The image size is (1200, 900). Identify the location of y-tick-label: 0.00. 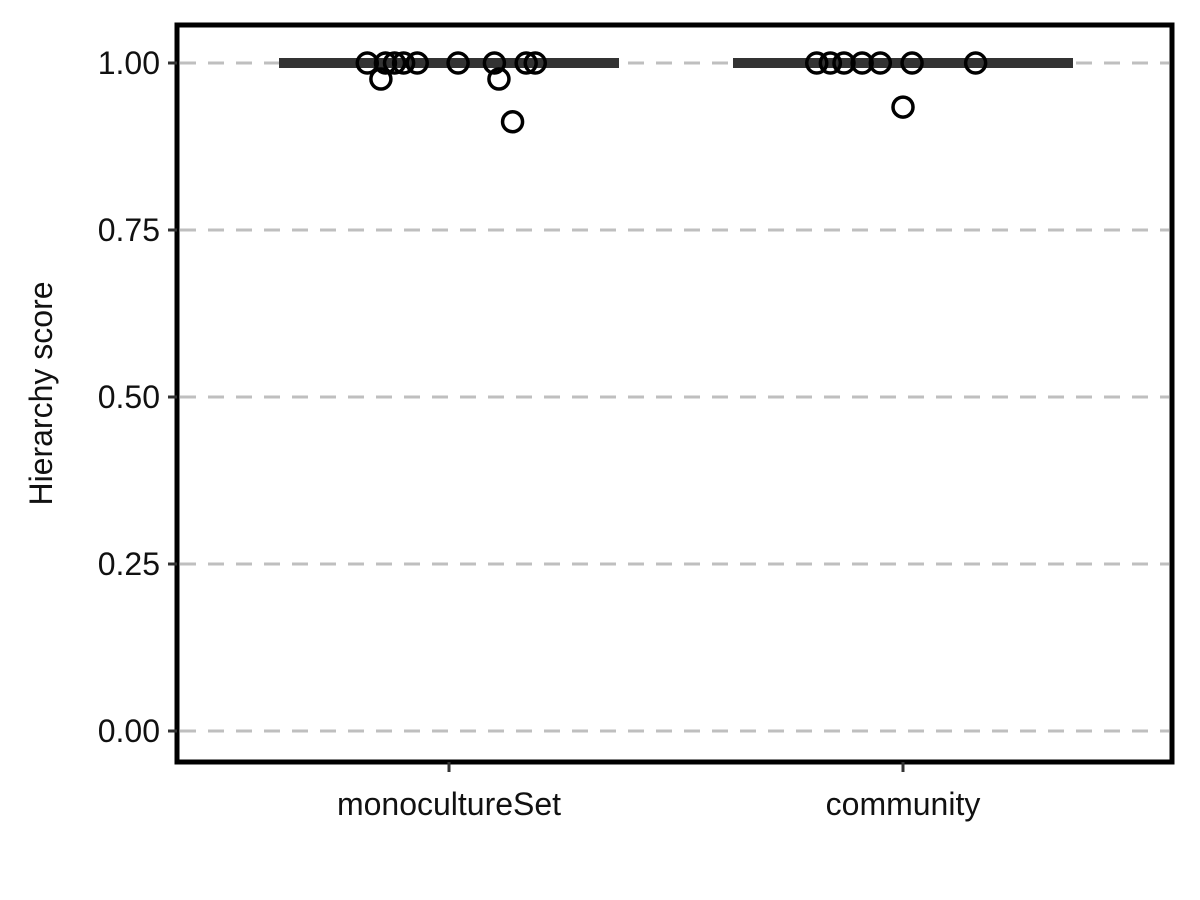
(129, 731).